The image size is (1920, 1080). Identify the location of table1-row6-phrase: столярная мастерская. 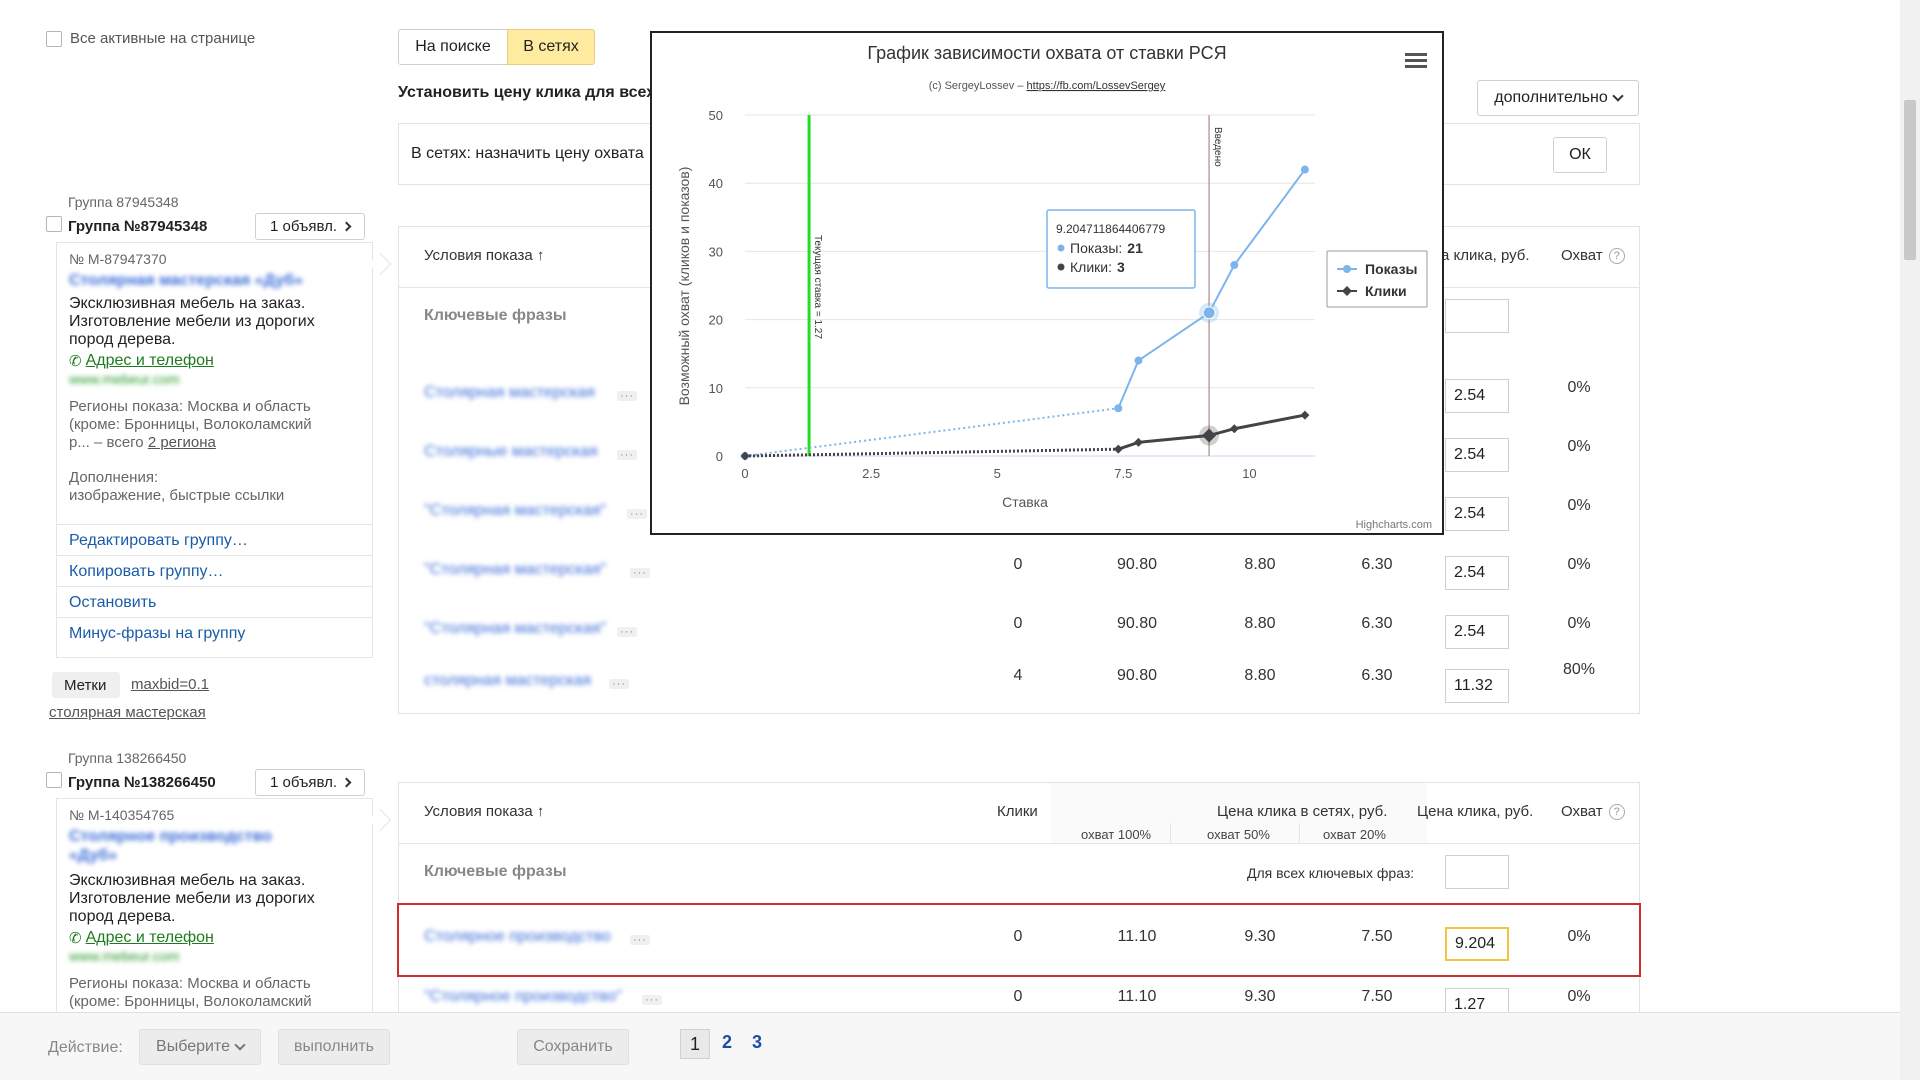
(508, 680).